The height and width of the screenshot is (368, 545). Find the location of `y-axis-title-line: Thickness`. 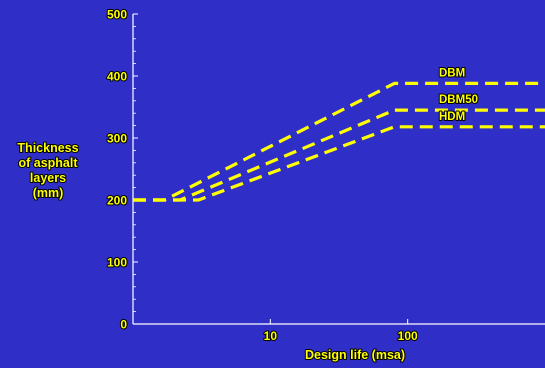

y-axis-title-line: Thickness is located at coordinates (47, 148).